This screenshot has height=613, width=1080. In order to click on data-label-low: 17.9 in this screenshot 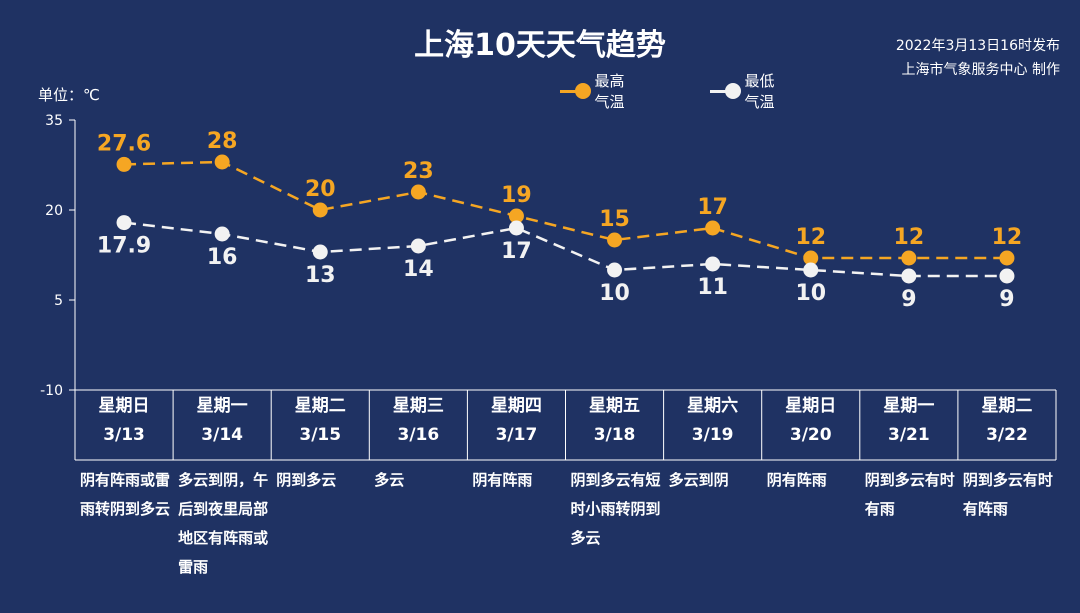, I will do `click(124, 246)`.